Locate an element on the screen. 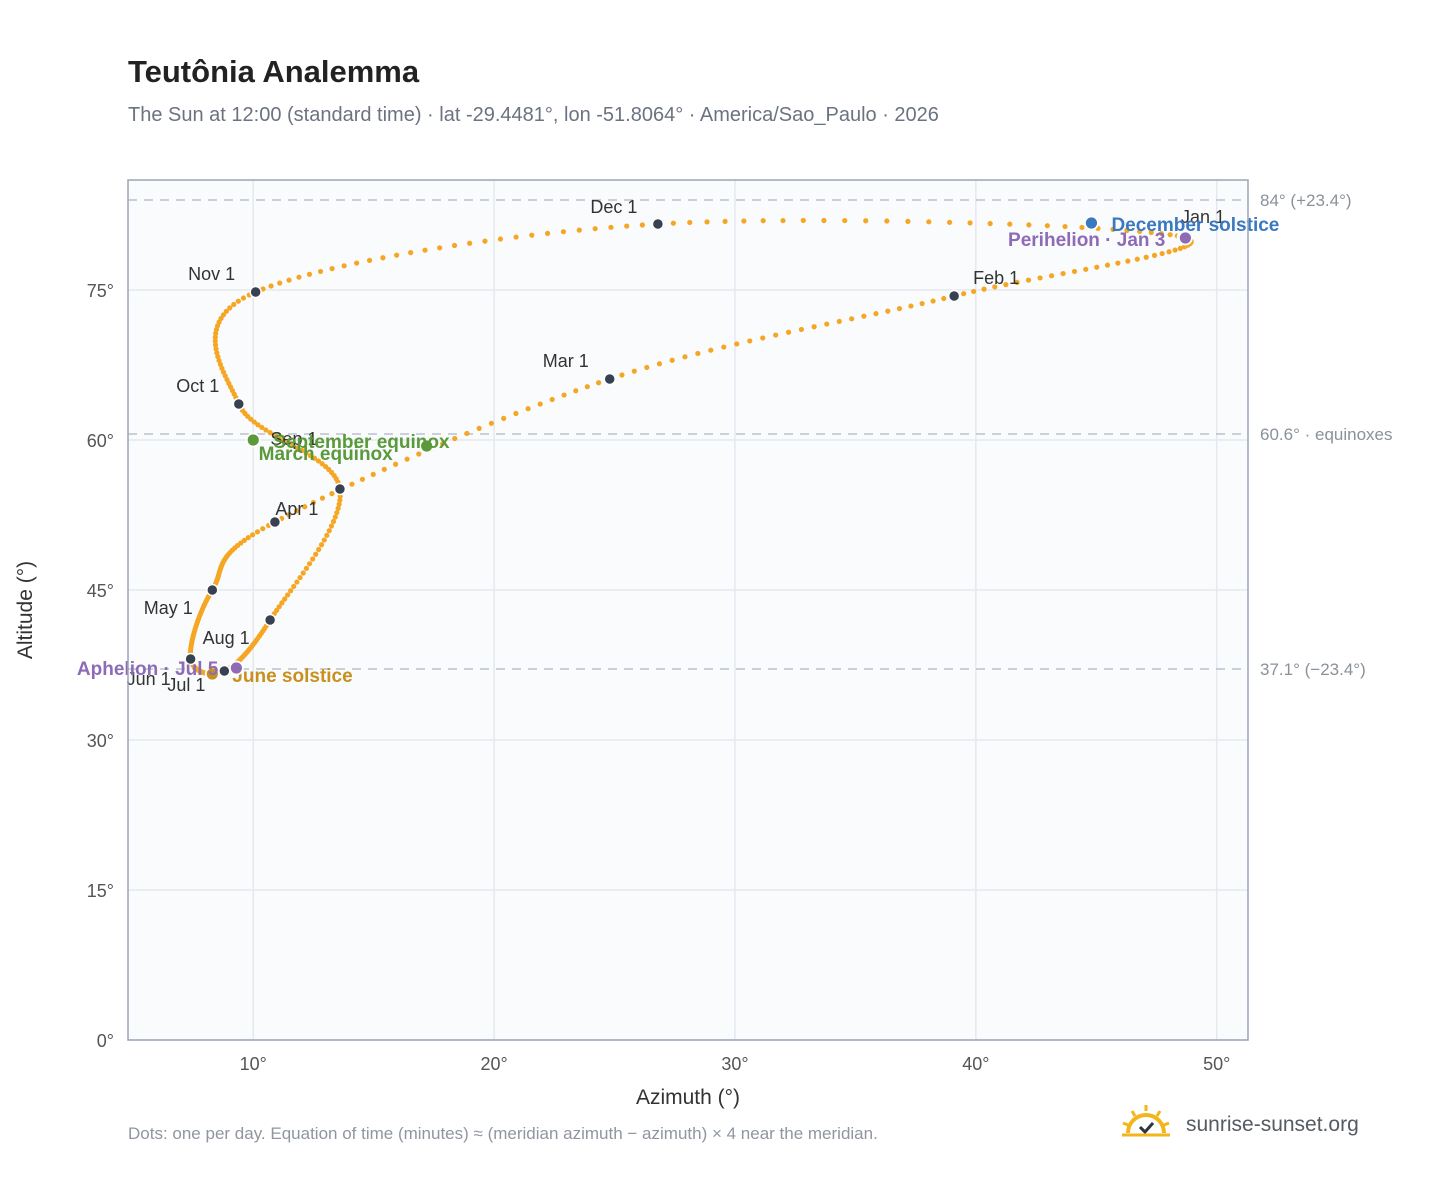 The image size is (1448, 1188). y-tick-label: 15° is located at coordinates (100, 891).